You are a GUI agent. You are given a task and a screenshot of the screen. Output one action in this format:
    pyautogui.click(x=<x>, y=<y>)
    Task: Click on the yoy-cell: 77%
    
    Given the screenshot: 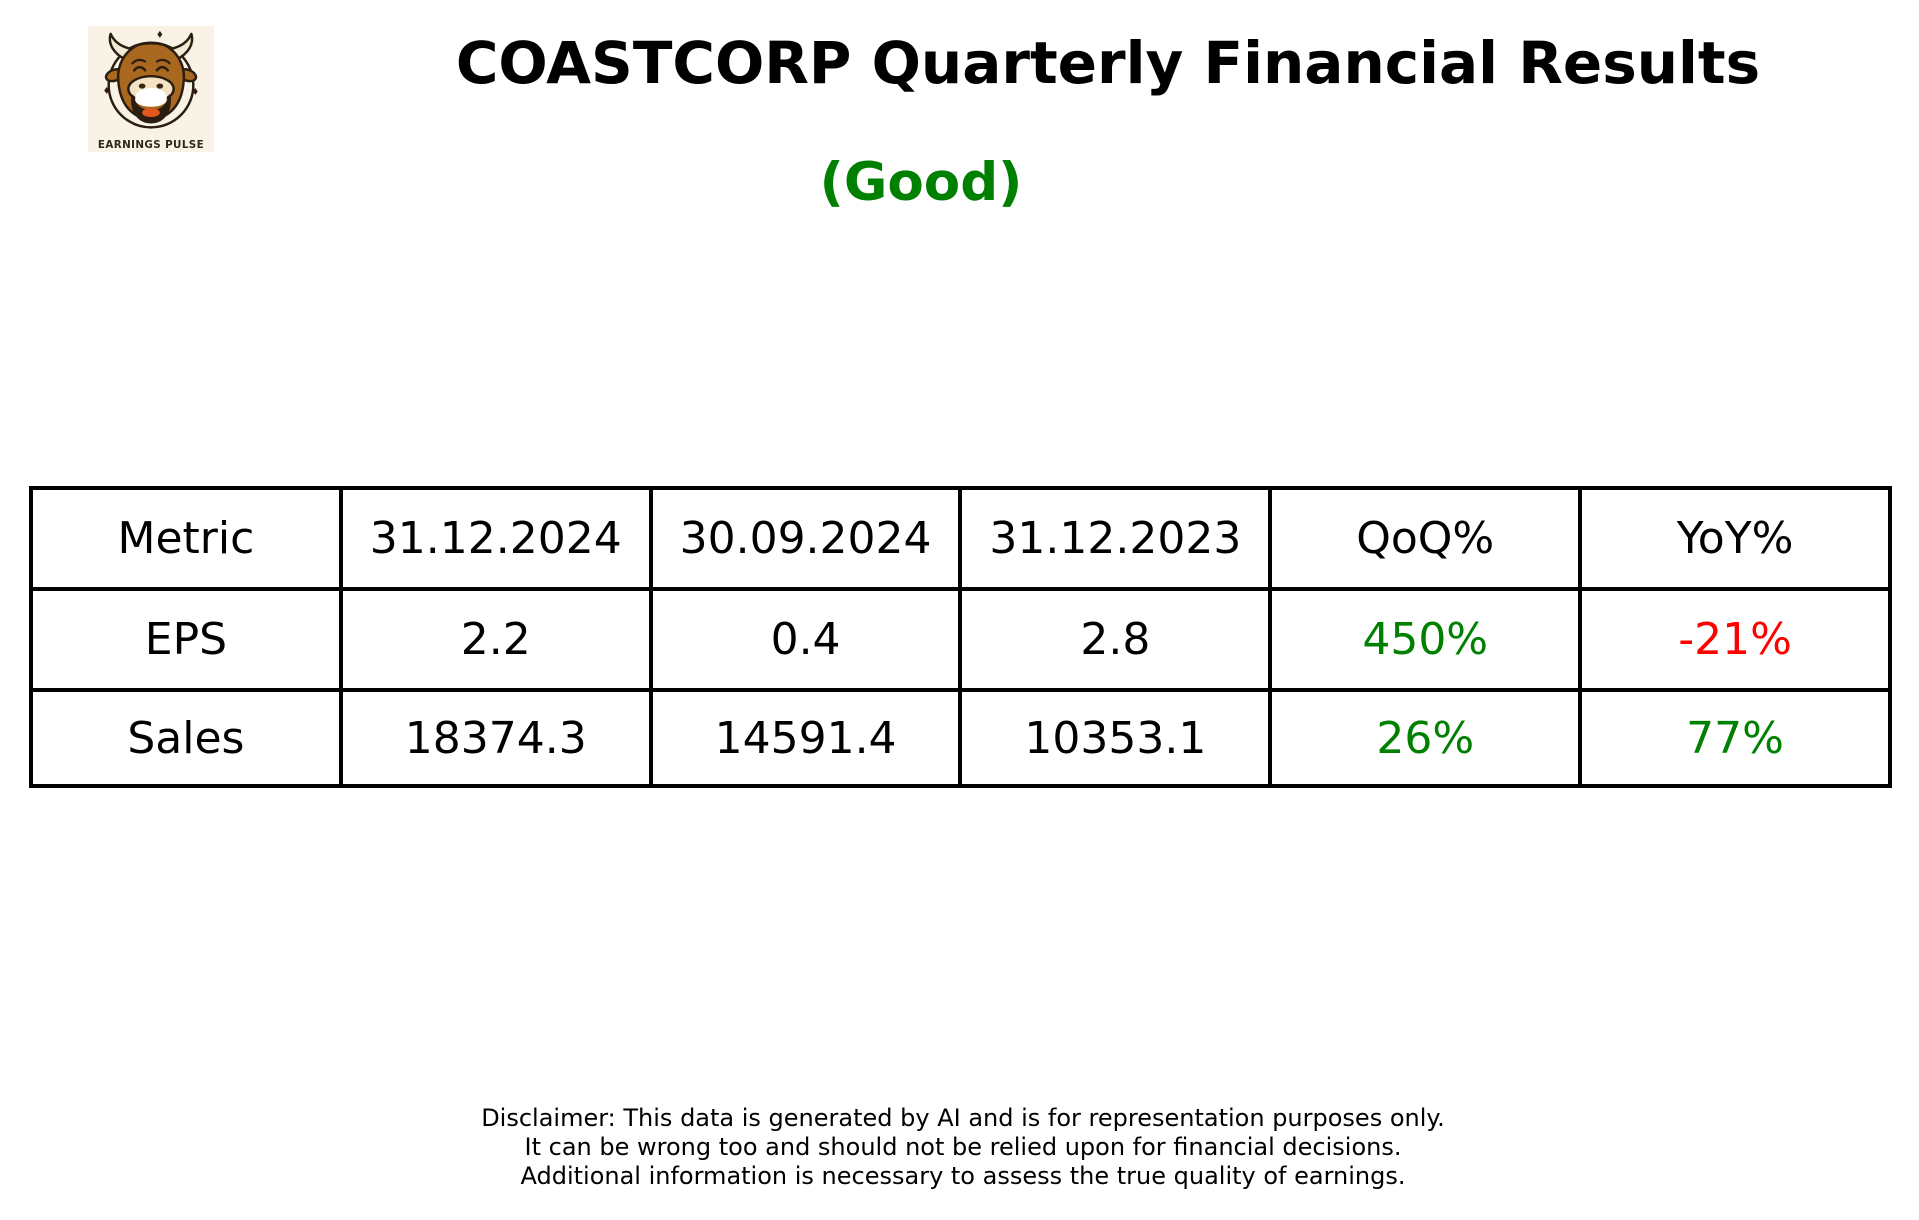 What is the action you would take?
    pyautogui.click(x=1735, y=738)
    